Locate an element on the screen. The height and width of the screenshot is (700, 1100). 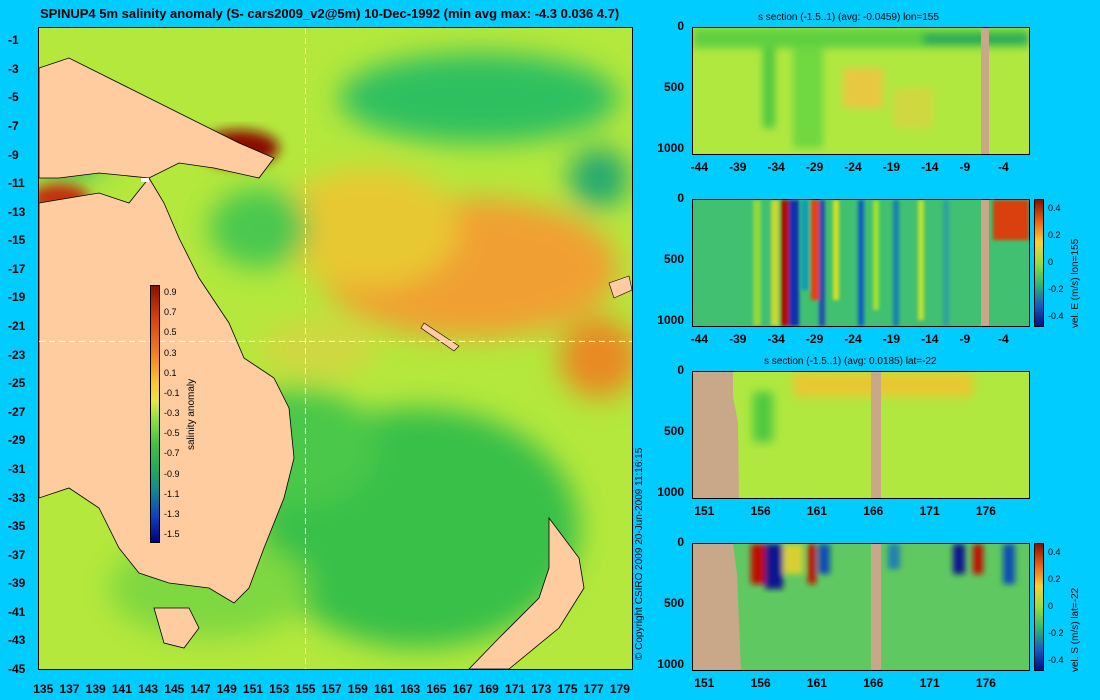
map-colorbar-tick: 0.5 is located at coordinates (170, 332).